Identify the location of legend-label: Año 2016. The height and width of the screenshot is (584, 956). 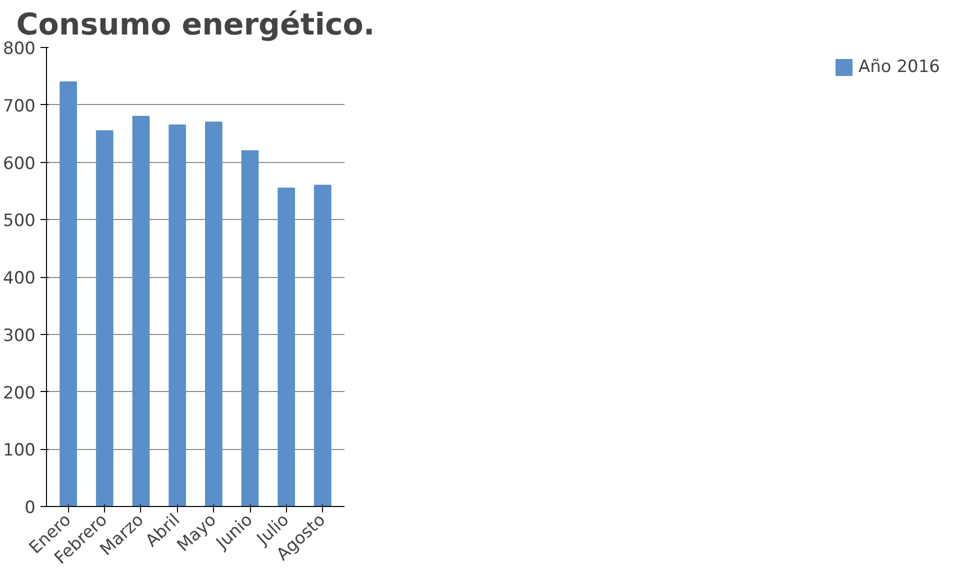
(899, 67).